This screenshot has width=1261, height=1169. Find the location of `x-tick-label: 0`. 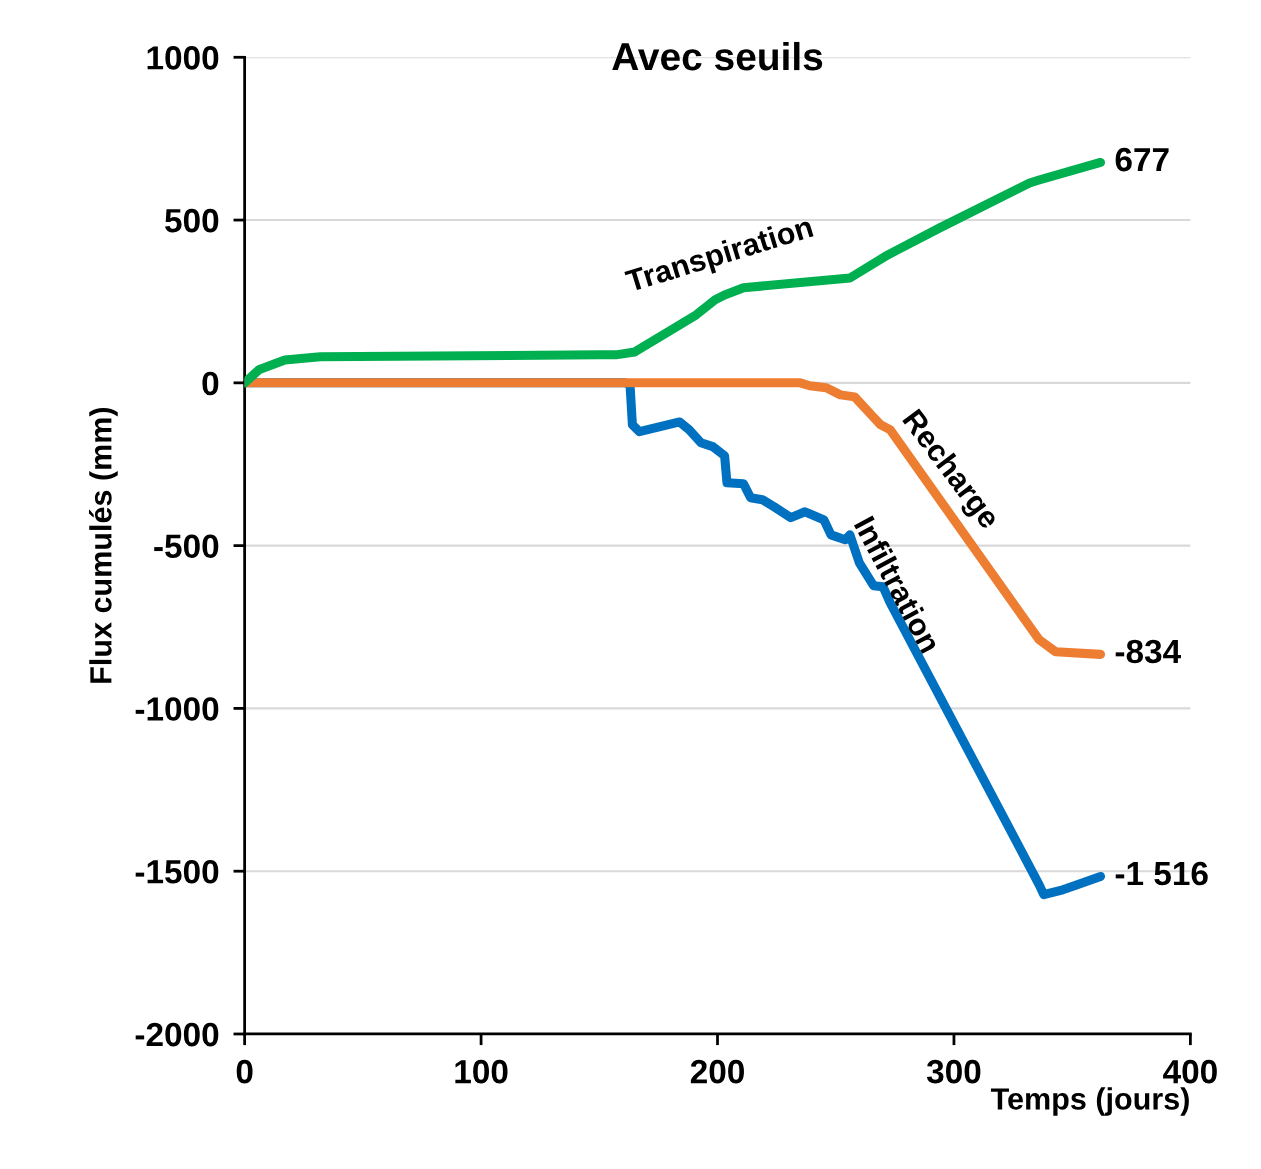

x-tick-label: 0 is located at coordinates (244, 1071).